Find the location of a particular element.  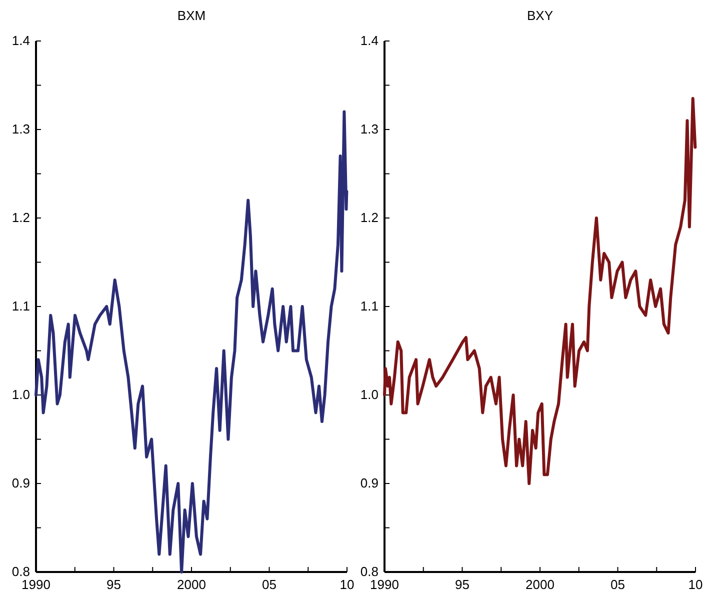

chart-title: BXY is located at coordinates (540, 15).